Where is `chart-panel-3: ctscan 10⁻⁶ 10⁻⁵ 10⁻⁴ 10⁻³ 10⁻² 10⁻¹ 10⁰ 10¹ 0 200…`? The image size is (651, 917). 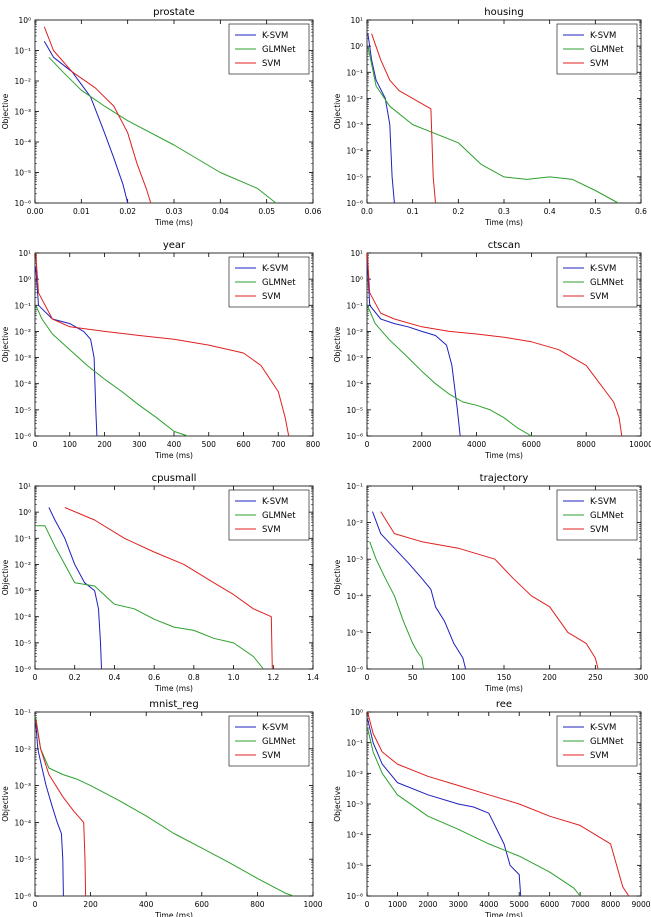
chart-panel-3: ctscan 10⁻⁶ 10⁻⁵ 10⁻⁴ 10⁻³ 10⁻² 10⁻¹ 10⁰ 10¹ 0 200… is located at coordinates (492, 350).